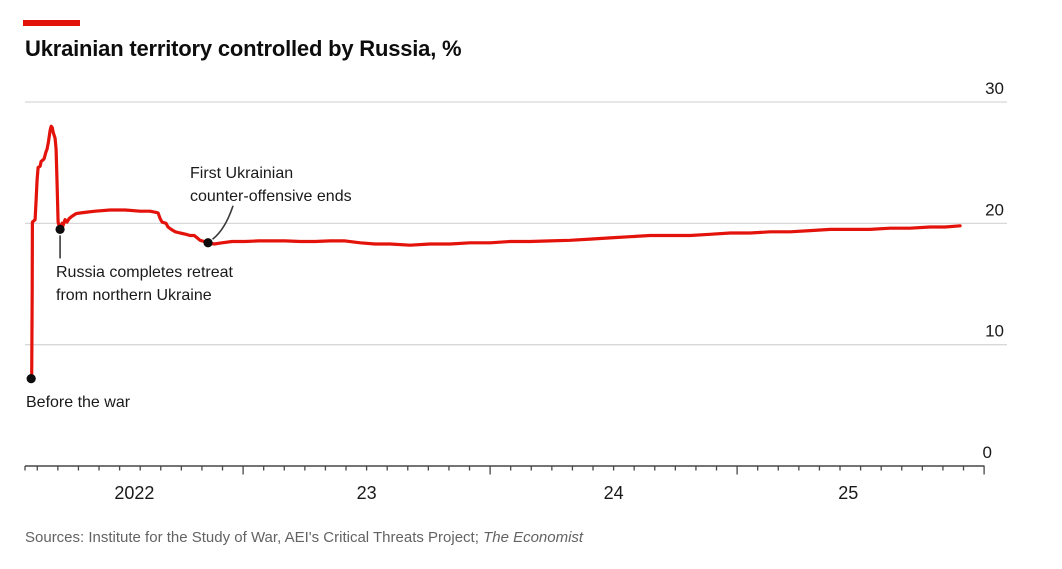  Describe the element at coordinates (994, 88) in the screenshot. I see `y-axis-label: 30` at that location.